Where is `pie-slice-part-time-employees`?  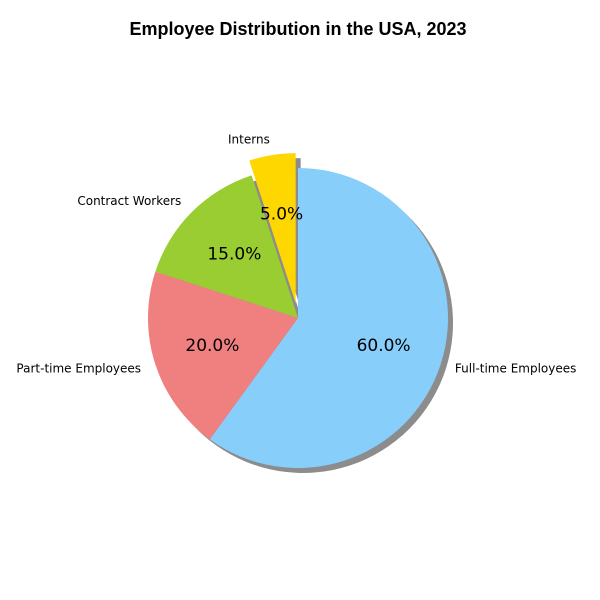 pie-slice-part-time-employees is located at coordinates (223, 355).